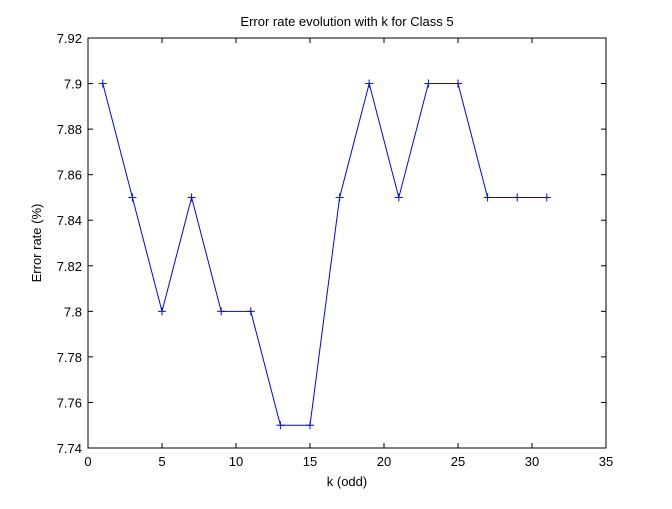 The height and width of the screenshot is (509, 672). I want to click on y-tick-label: 7.9, so click(73, 84).